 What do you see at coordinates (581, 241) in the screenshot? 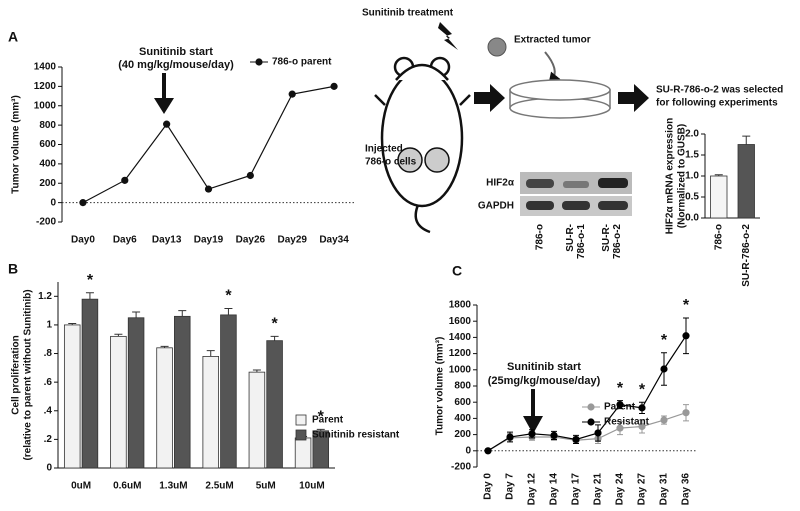
I see `blot-lane-label: 786-o-1` at bounding box center [581, 241].